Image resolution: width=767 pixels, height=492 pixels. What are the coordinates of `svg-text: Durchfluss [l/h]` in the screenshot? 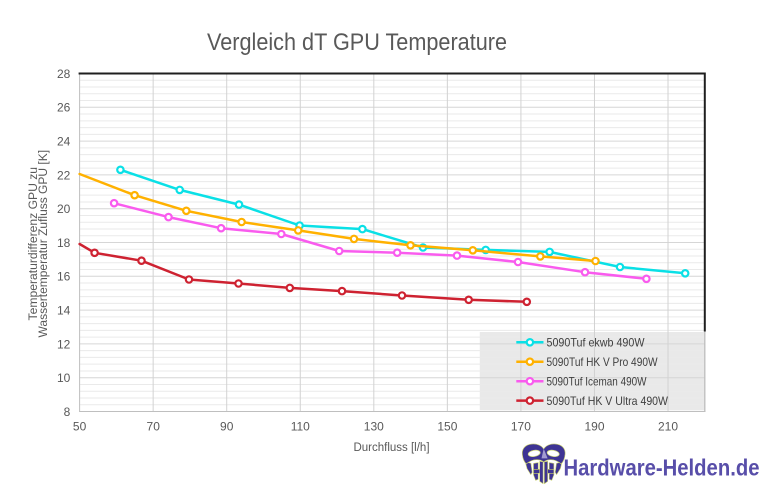 It's located at (391, 448).